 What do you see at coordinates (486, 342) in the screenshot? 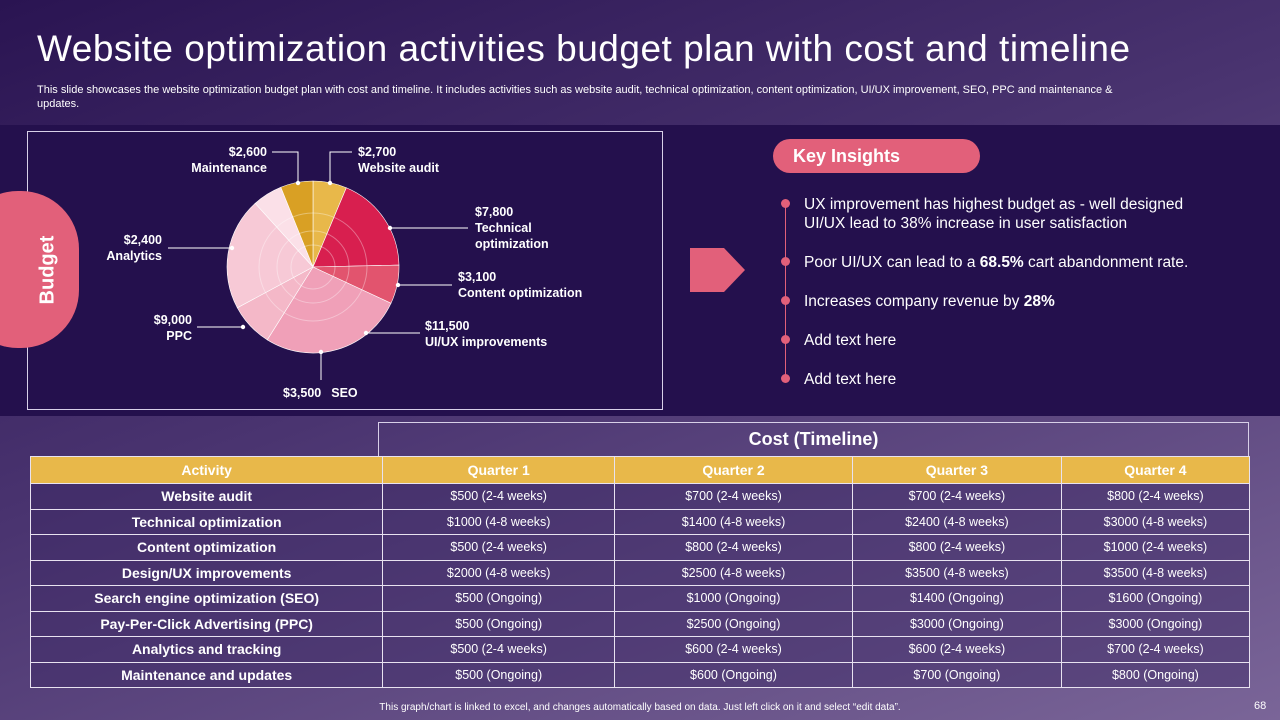
I see `pie-category-label: UI/UX improvements` at bounding box center [486, 342].